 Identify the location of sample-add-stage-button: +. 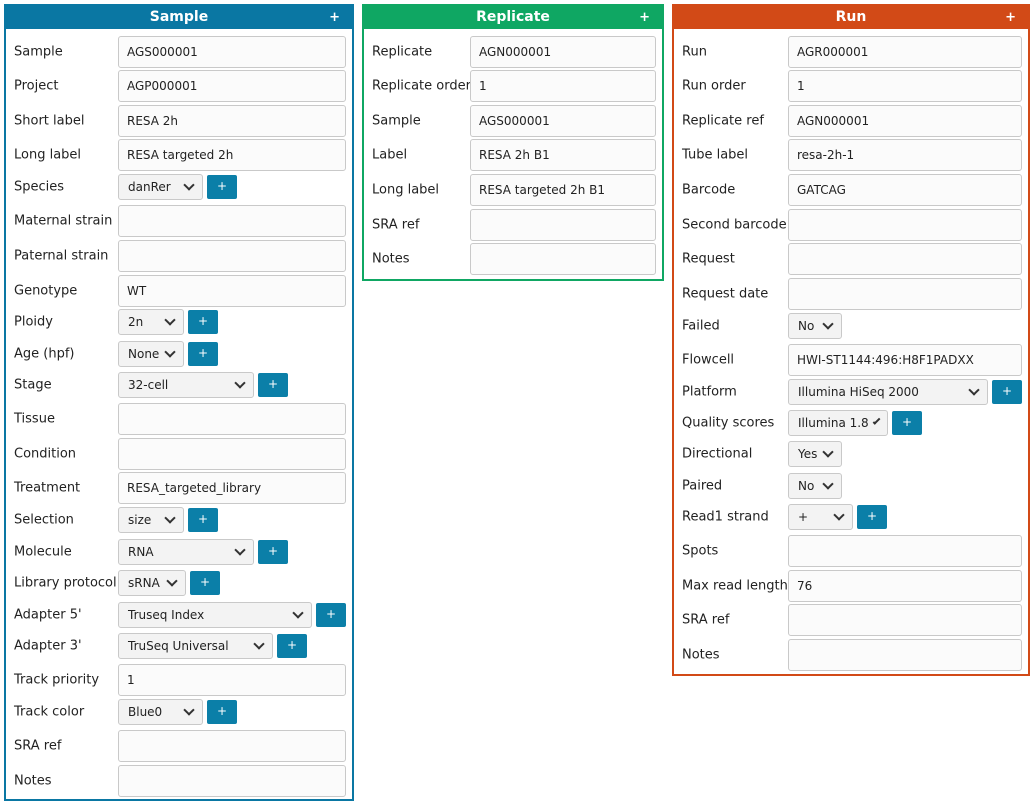
(273, 385).